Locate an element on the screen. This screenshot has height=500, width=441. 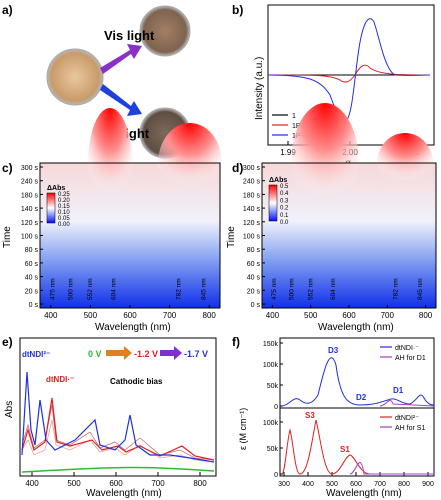
plot-frame-e is located at coordinates (118, 407).